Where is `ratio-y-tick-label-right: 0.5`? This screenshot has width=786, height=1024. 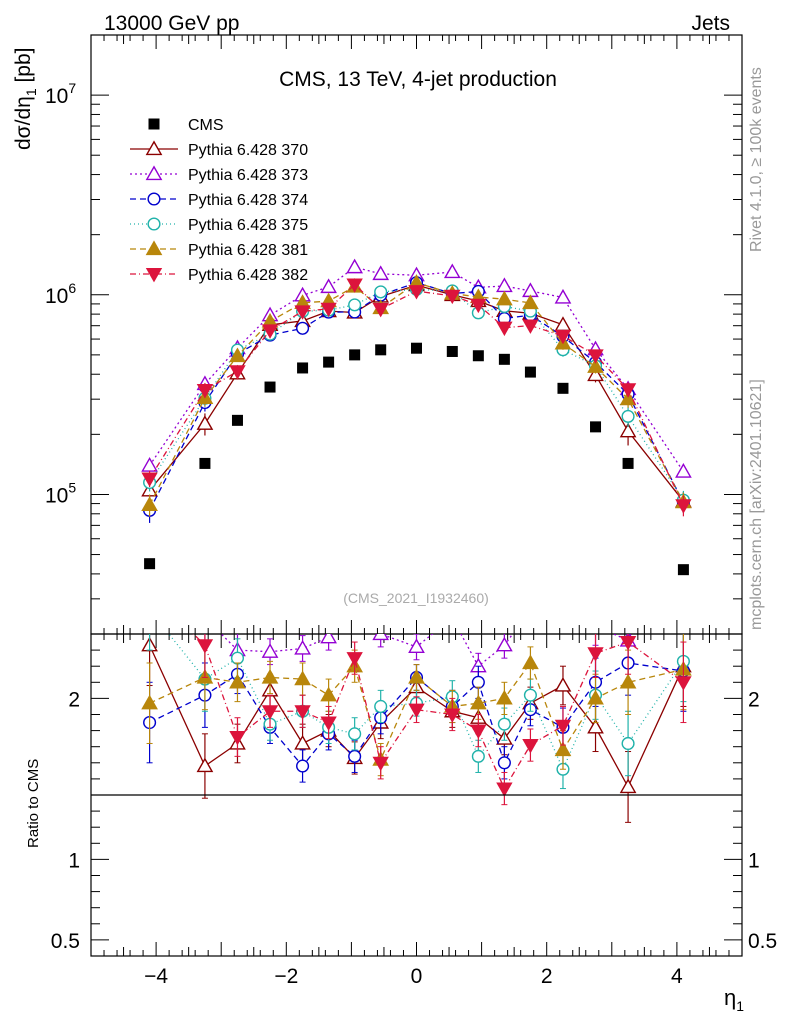
ratio-y-tick-label-right: 0.5 is located at coordinates (762, 941).